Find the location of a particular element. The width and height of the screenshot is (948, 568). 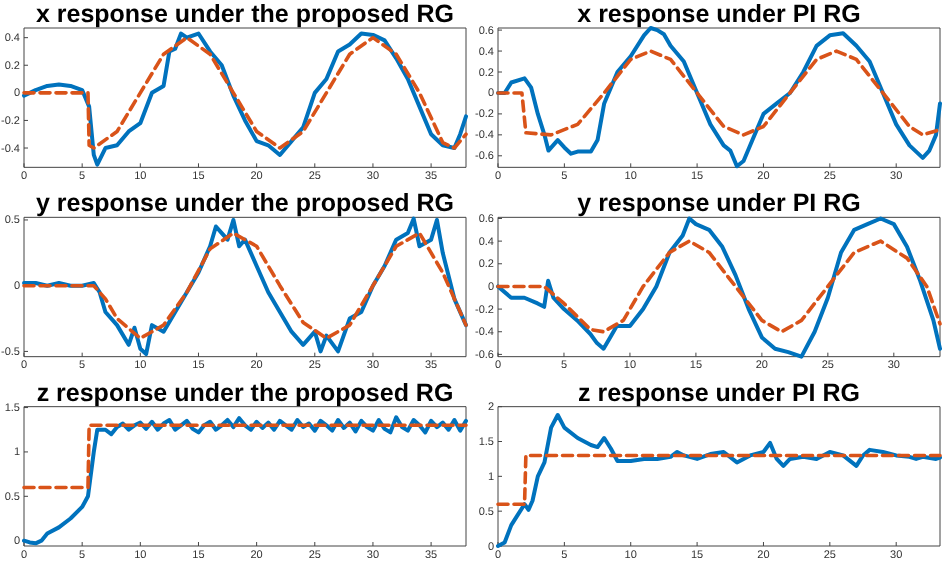

chart-title: z response under the proposed RG is located at coordinates (245, 392).